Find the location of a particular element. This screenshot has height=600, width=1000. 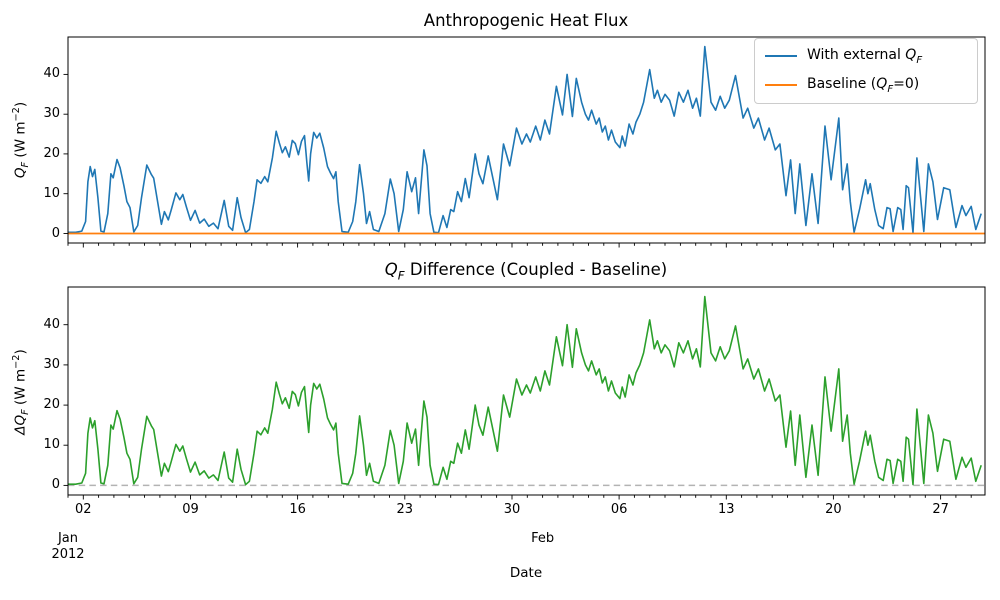

y-tick-label-panel-1: 0 is located at coordinates (55, 485).